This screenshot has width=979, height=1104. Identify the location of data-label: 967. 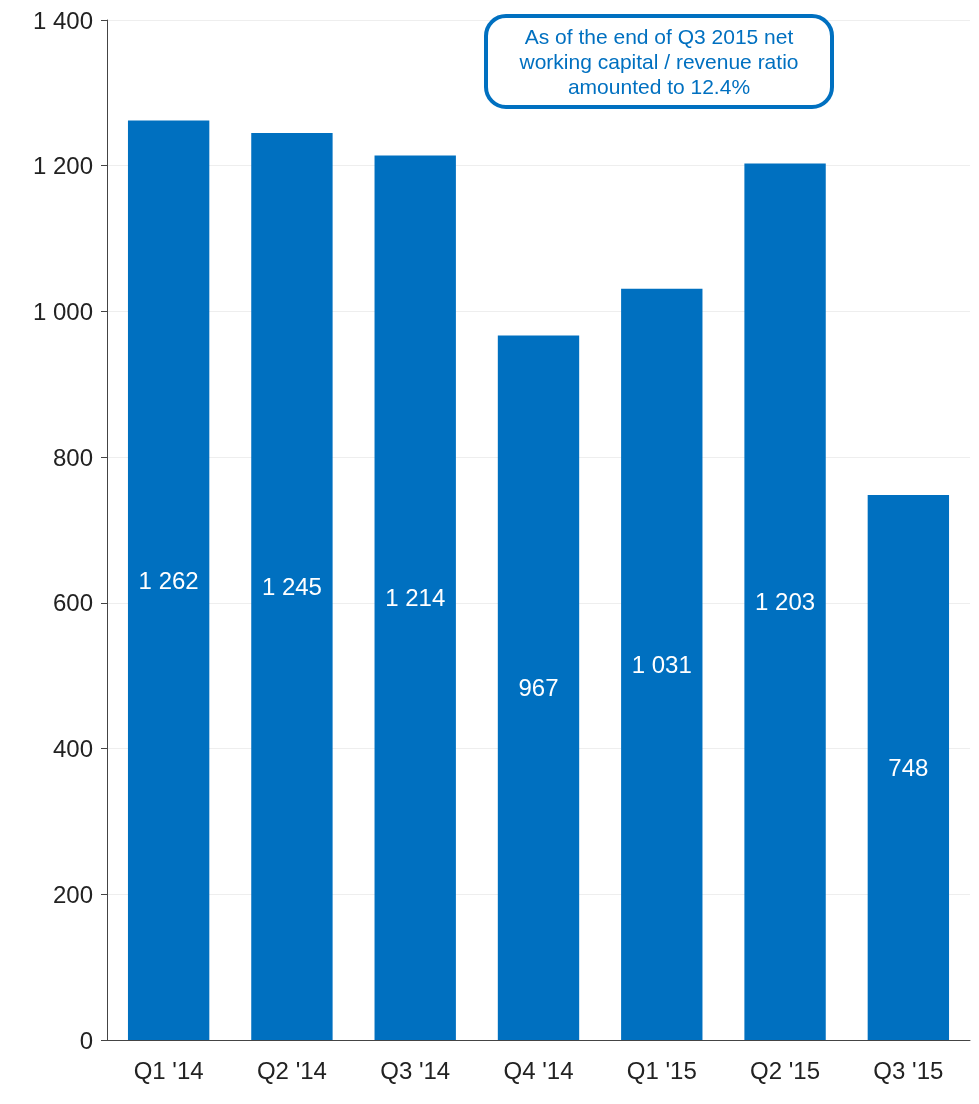
(538, 688).